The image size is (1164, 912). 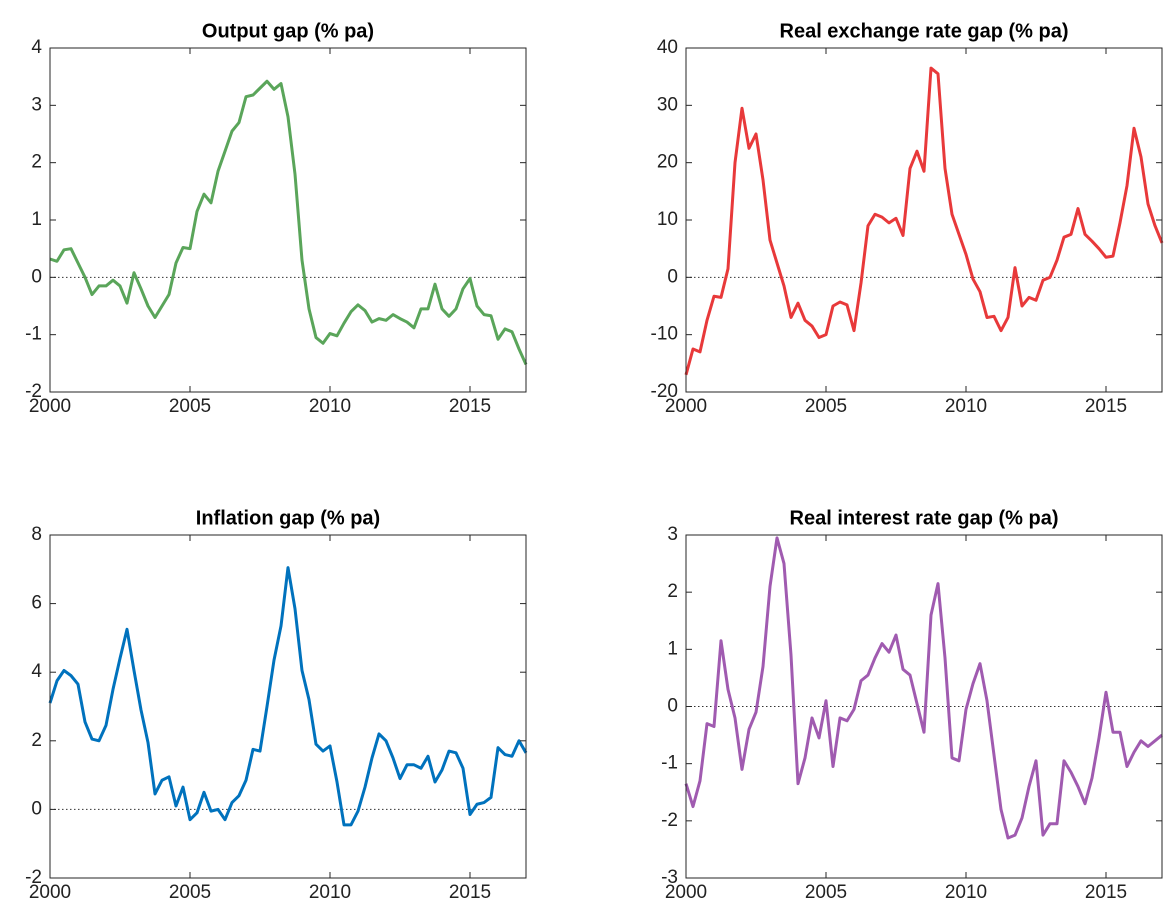 I want to click on y-tick-label: 6, so click(x=36, y=603).